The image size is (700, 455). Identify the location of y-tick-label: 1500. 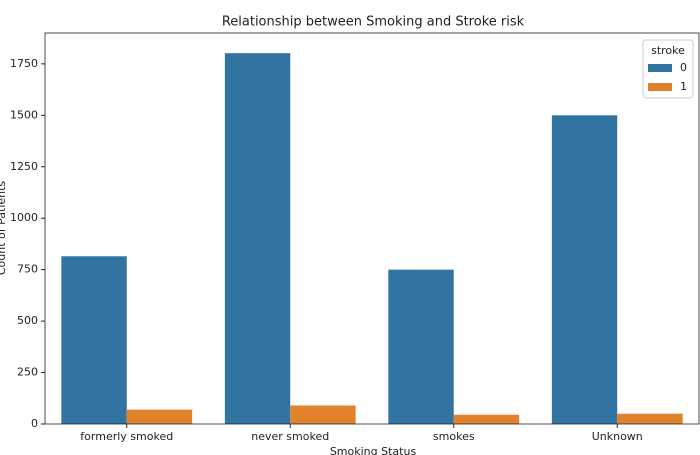
(24, 114).